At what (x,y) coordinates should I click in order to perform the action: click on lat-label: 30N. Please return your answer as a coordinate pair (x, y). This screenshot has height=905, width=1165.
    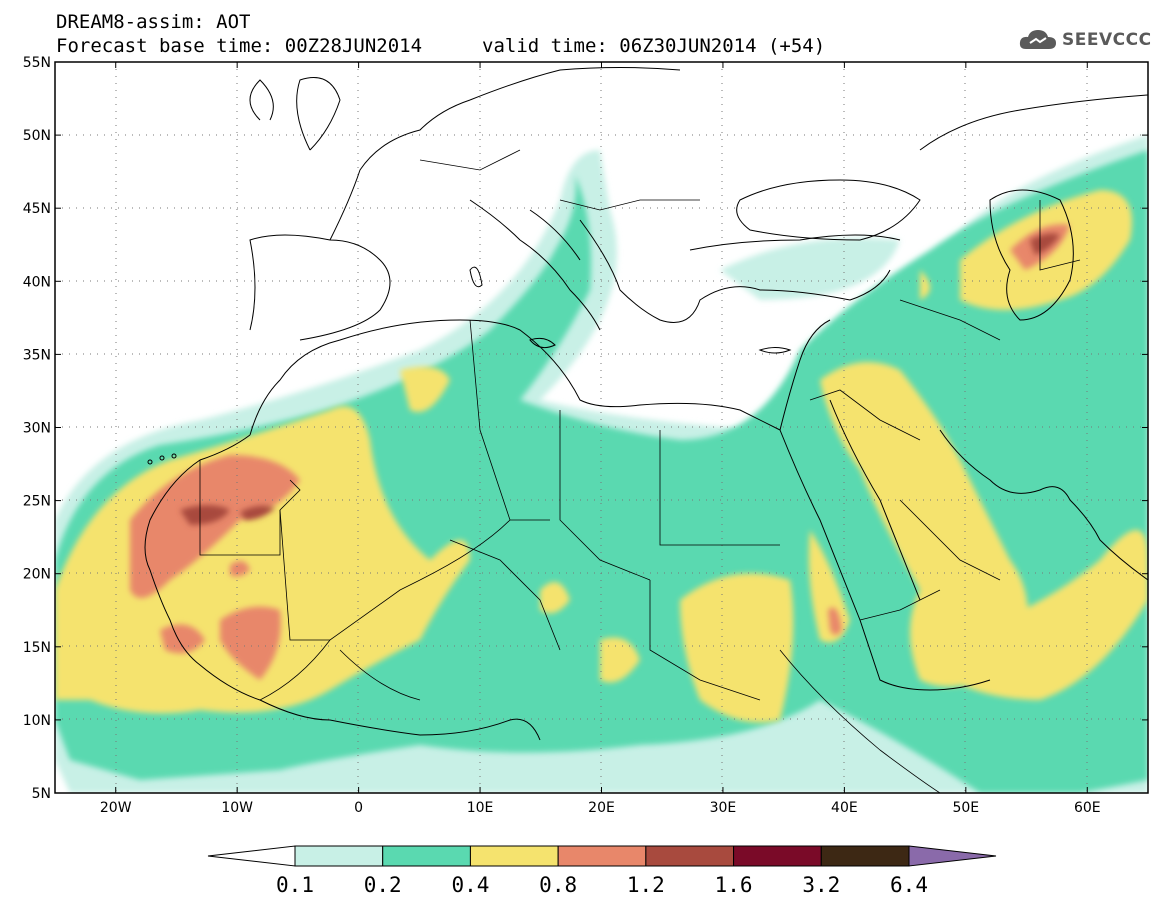
    Looking at the image, I should click on (37, 429).